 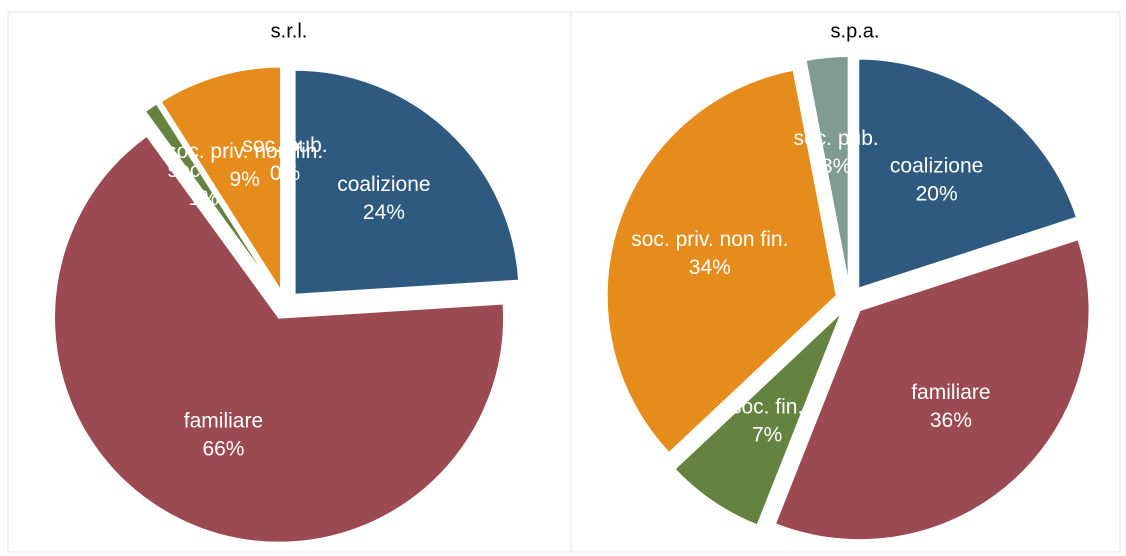 What do you see at coordinates (245, 179) in the screenshot?
I see `slice-value-label: 9%` at bounding box center [245, 179].